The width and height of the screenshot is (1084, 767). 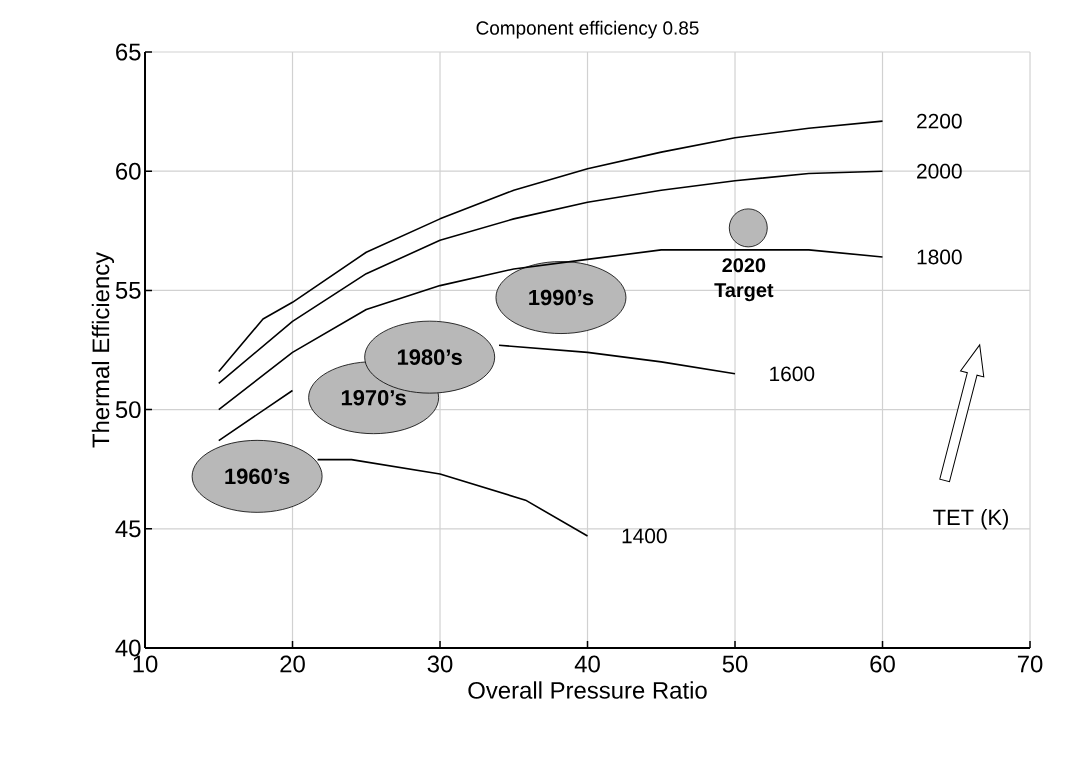 What do you see at coordinates (292, 664) in the screenshot?
I see `x-tick-label: 20` at bounding box center [292, 664].